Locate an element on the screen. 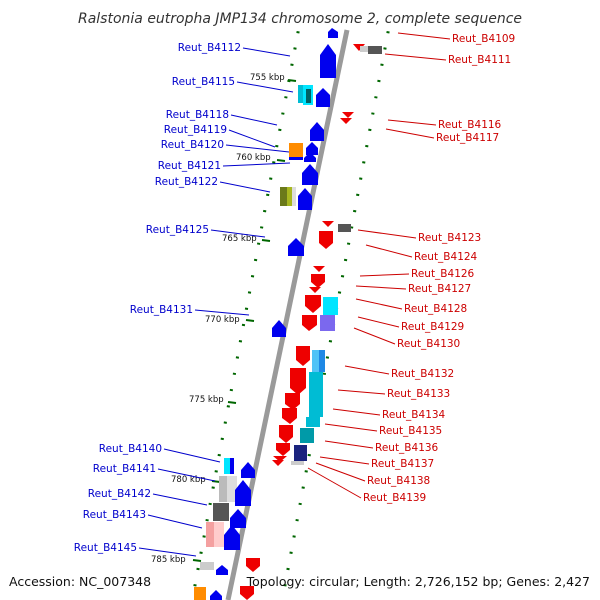  gene-label: Reut_B4131 is located at coordinates (161, 310).